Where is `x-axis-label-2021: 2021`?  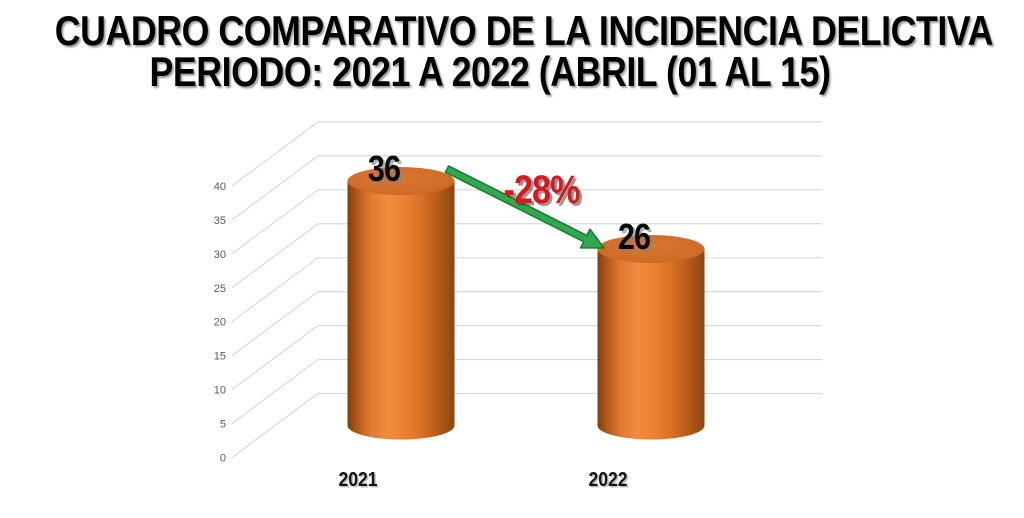
x-axis-label-2021: 2021 is located at coordinates (357, 479).